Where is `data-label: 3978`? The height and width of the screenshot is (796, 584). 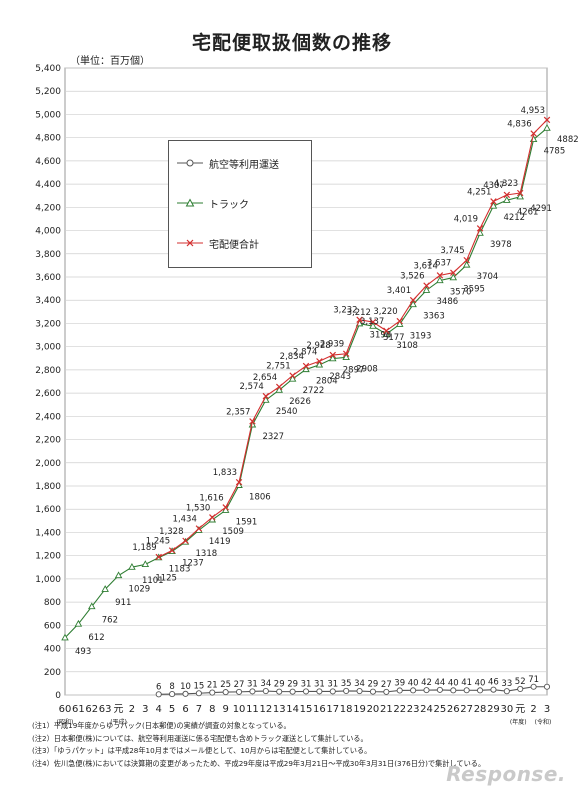 data-label: 3978 is located at coordinates (501, 245).